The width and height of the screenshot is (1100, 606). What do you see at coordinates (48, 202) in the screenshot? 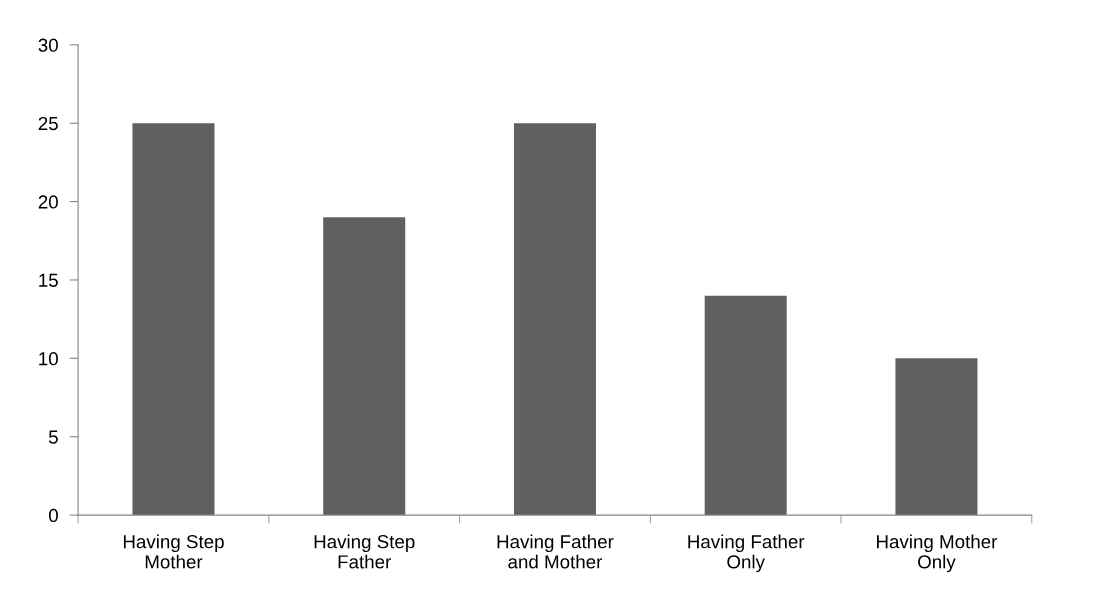
I see `y-tick-label: 20` at bounding box center [48, 202].